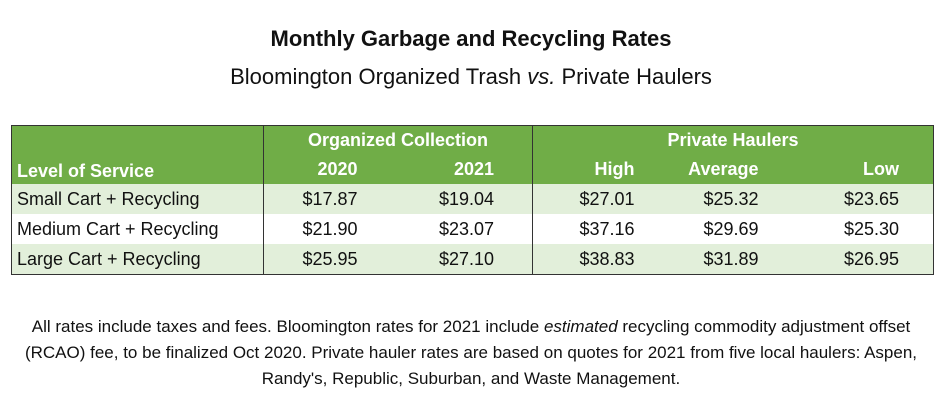 The height and width of the screenshot is (418, 942). What do you see at coordinates (465, 259) in the screenshot?
I see `cell-2021: $27.10` at bounding box center [465, 259].